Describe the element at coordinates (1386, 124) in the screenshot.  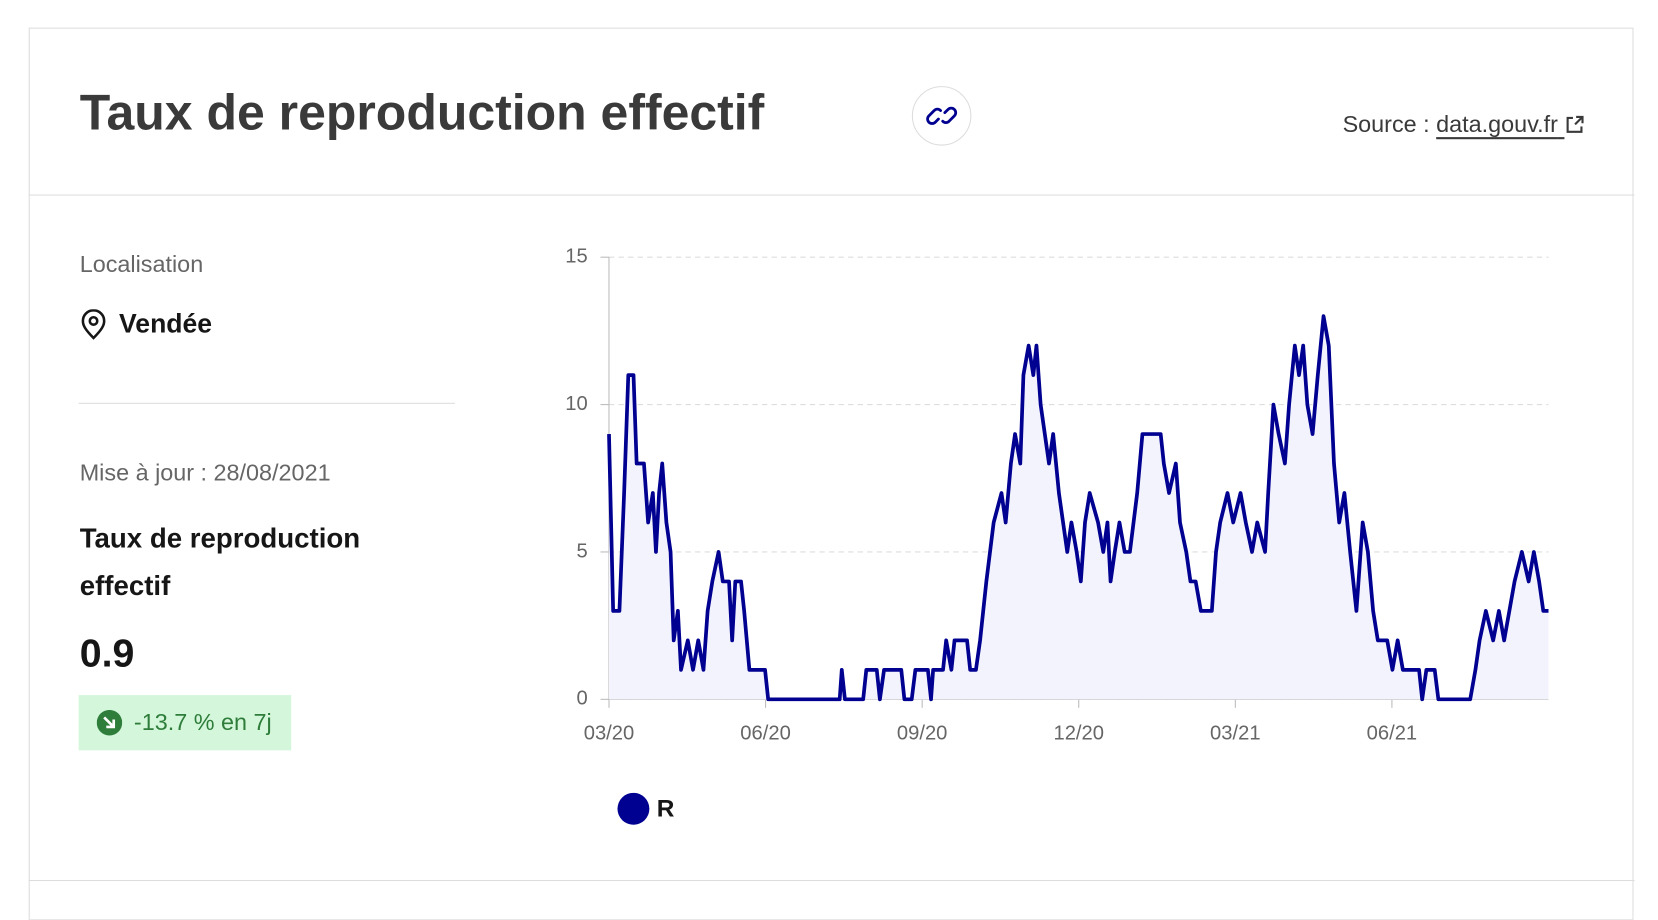
I see `source-label: Source :` at that location.